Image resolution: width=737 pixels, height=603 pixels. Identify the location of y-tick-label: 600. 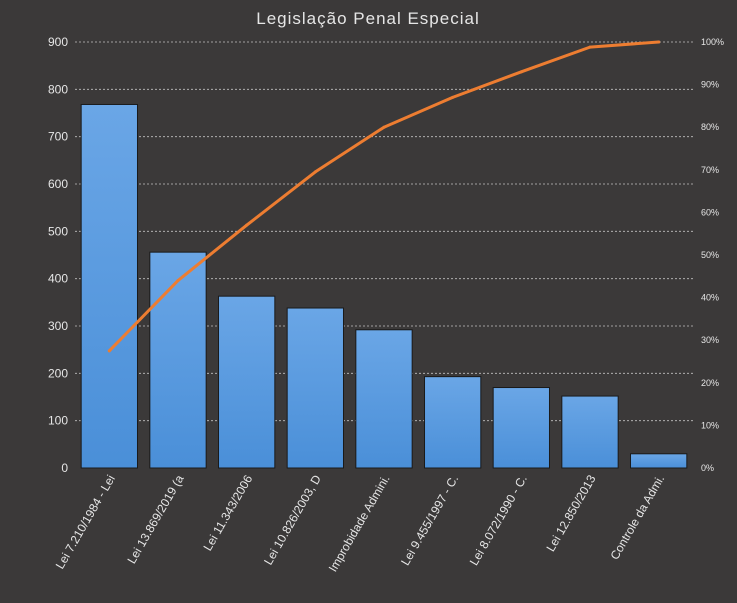
(58, 184).